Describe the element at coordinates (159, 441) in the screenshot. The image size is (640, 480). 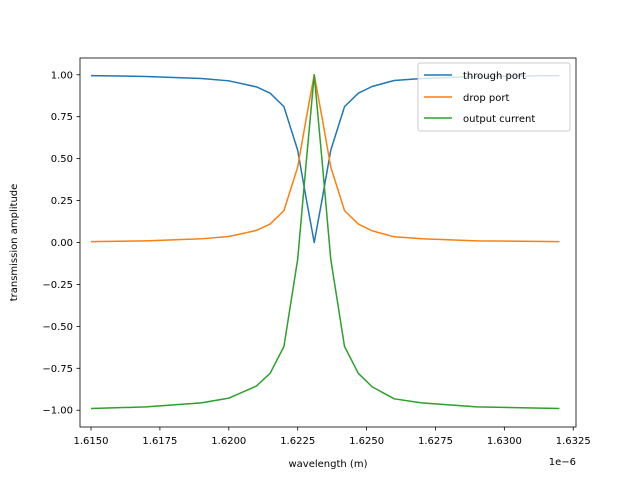
I see `x-tick-label: 1.6175` at that location.